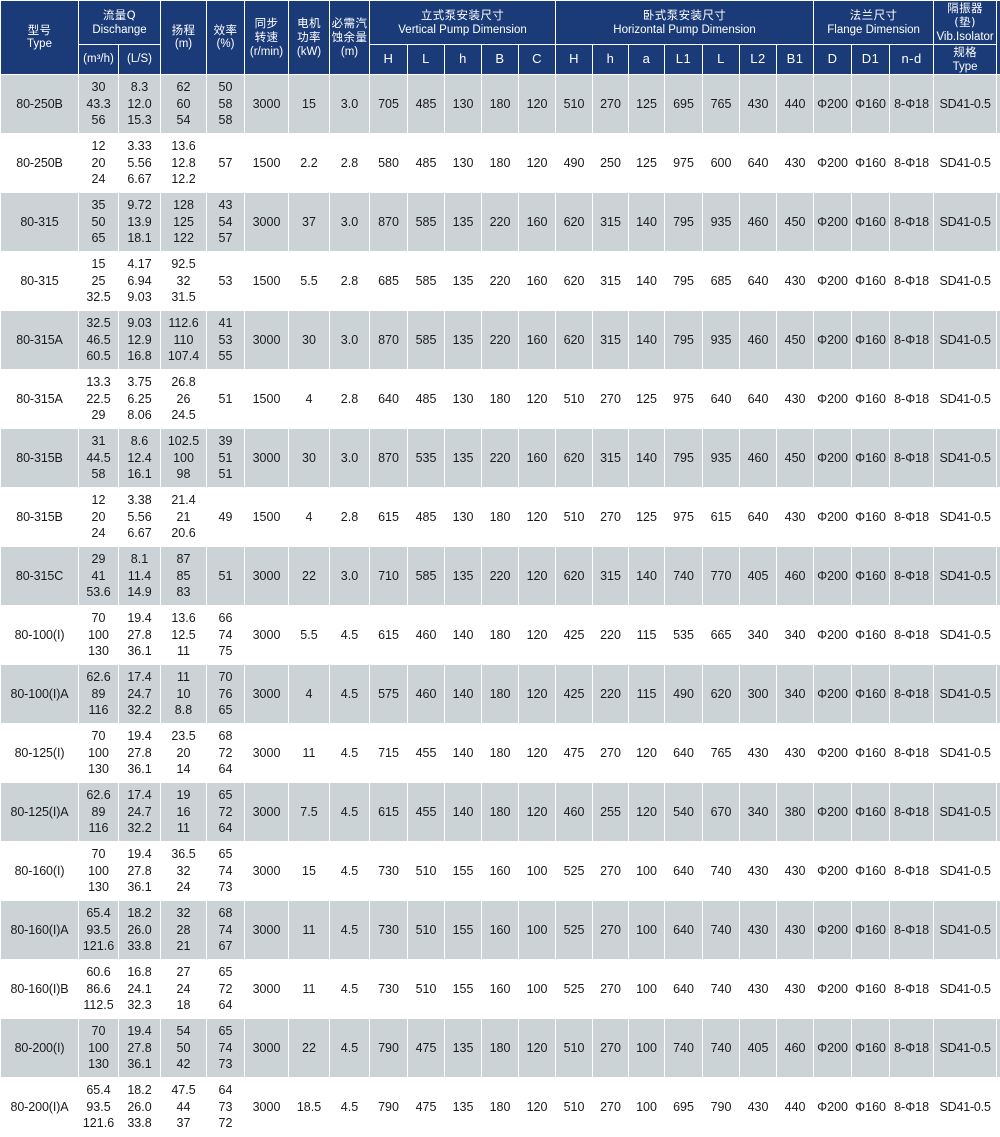 Image resolution: width=1000 pixels, height=1137 pixels. What do you see at coordinates (721, 988) in the screenshot?
I see `cell-horizontal-L: 740` at bounding box center [721, 988].